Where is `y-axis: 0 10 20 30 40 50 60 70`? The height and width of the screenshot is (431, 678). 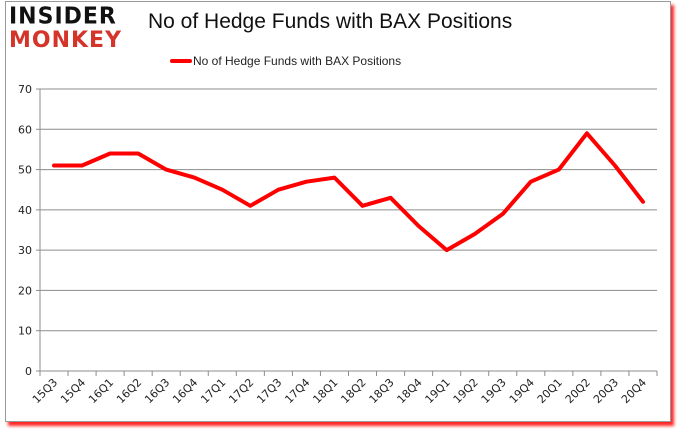 y-axis: 0 10 20 30 40 50 60 70 is located at coordinates (29, 230).